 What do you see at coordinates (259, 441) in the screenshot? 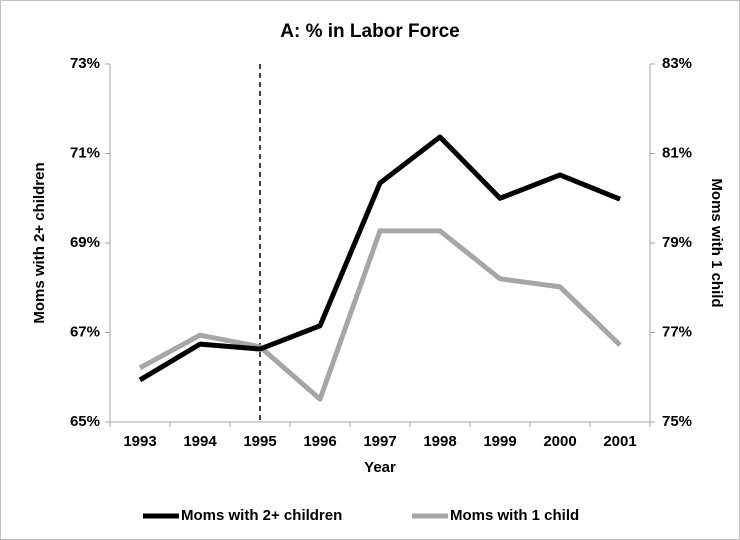
I see `x-tick-label: 1995` at bounding box center [259, 441].